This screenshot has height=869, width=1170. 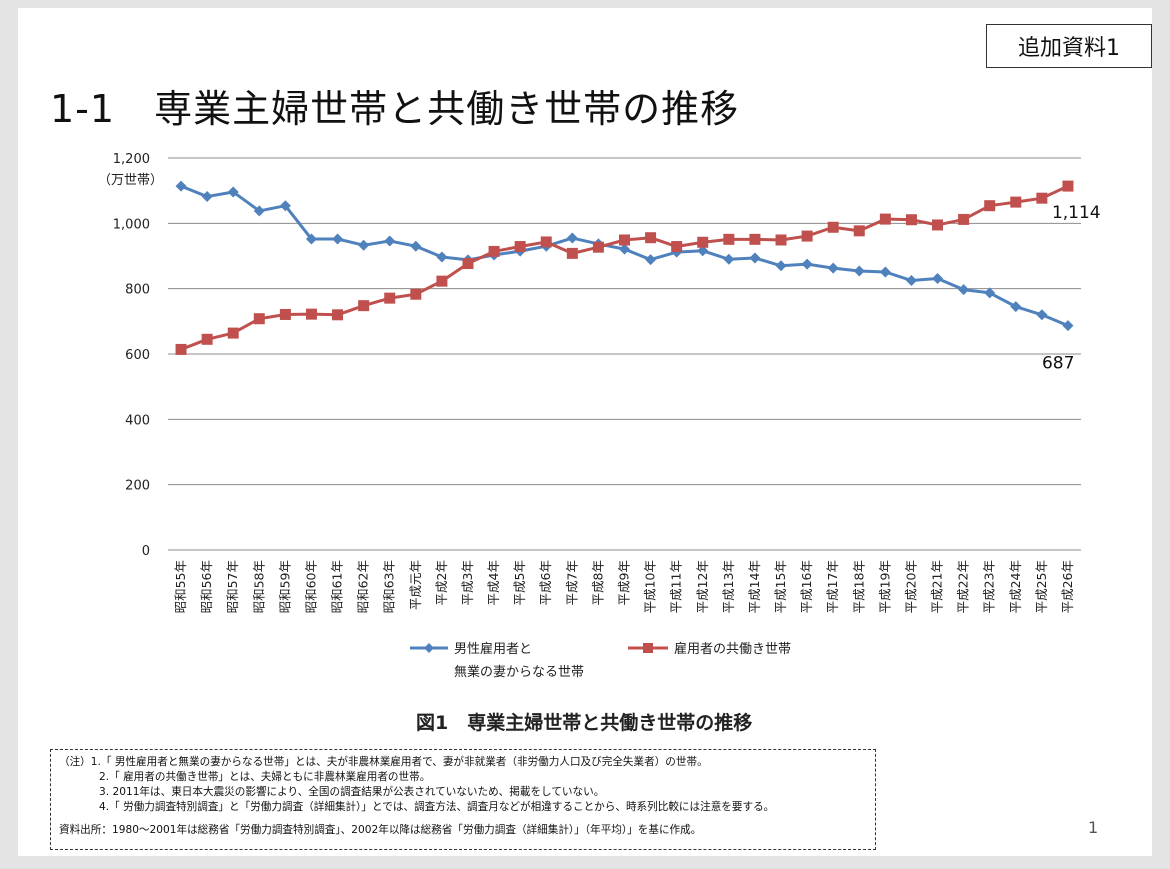 I want to click on x-tick-label: 昭和61年, so click(x=337, y=586).